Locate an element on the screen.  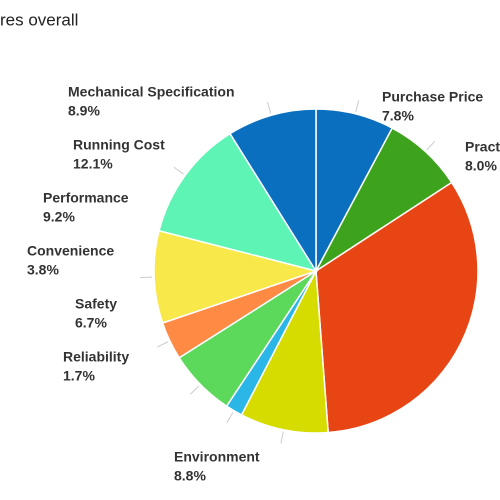
slice-value-label: 1.7% is located at coordinates (79, 376).